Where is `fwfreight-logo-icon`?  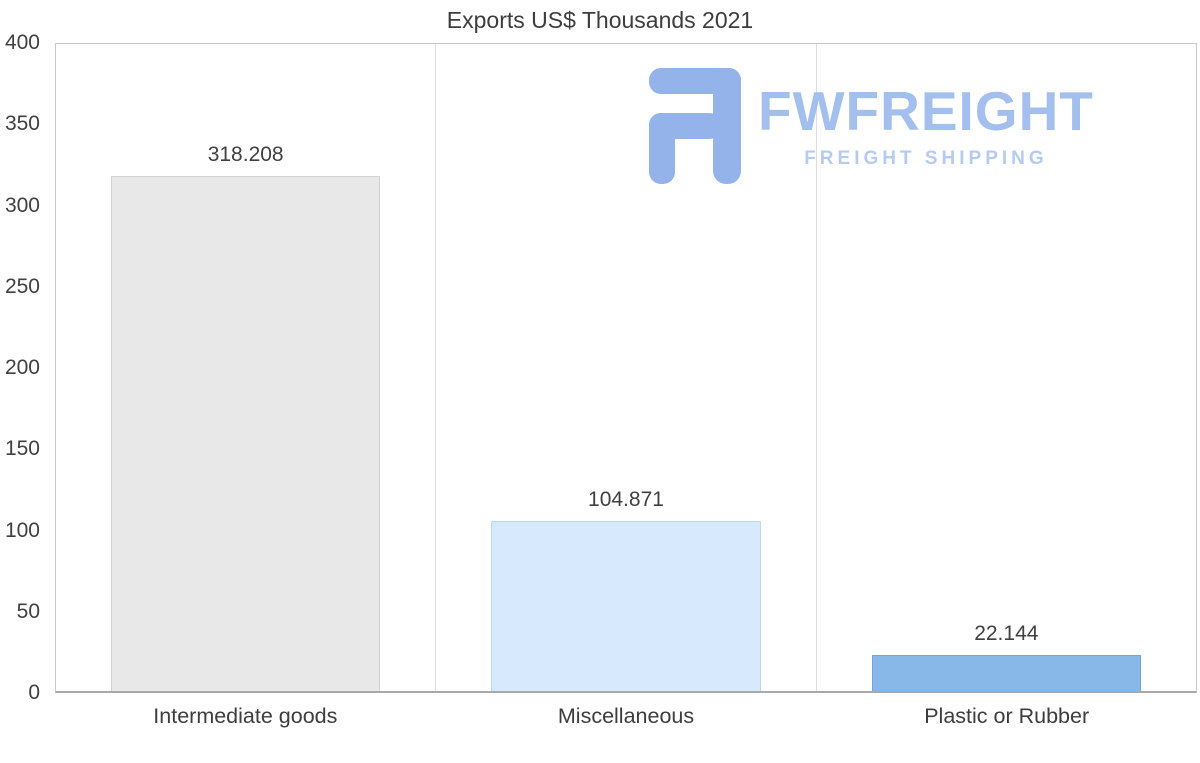 fwfreight-logo-icon is located at coordinates (695, 126).